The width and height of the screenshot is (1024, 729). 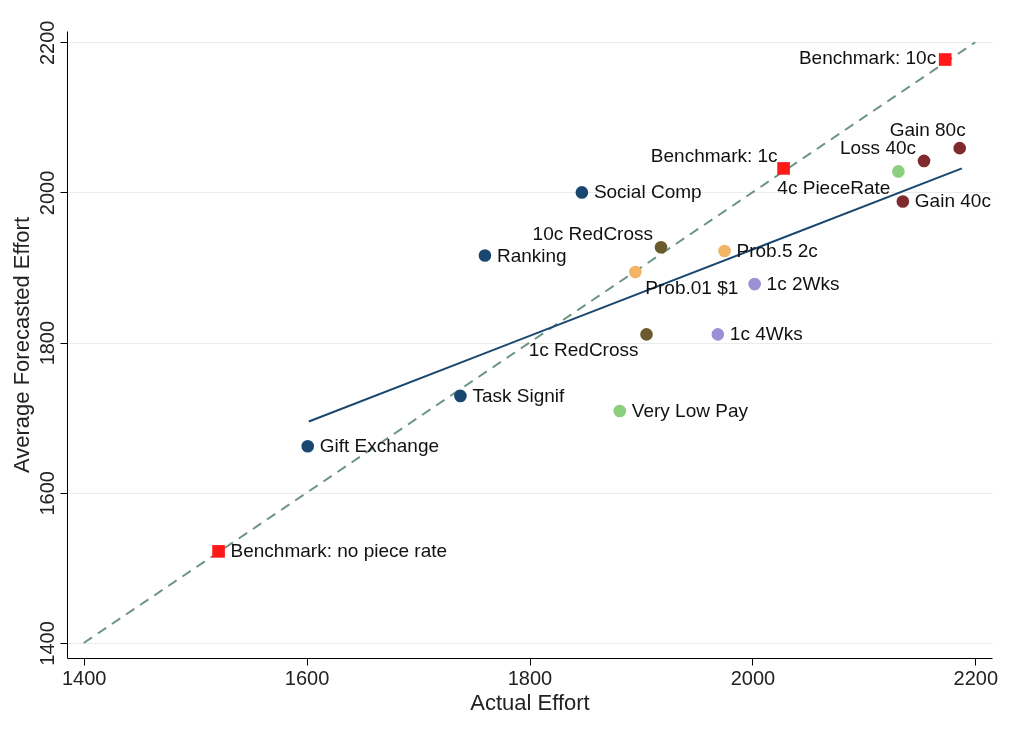 I want to click on annotation: Benchmark: 10c, so click(x=867, y=57).